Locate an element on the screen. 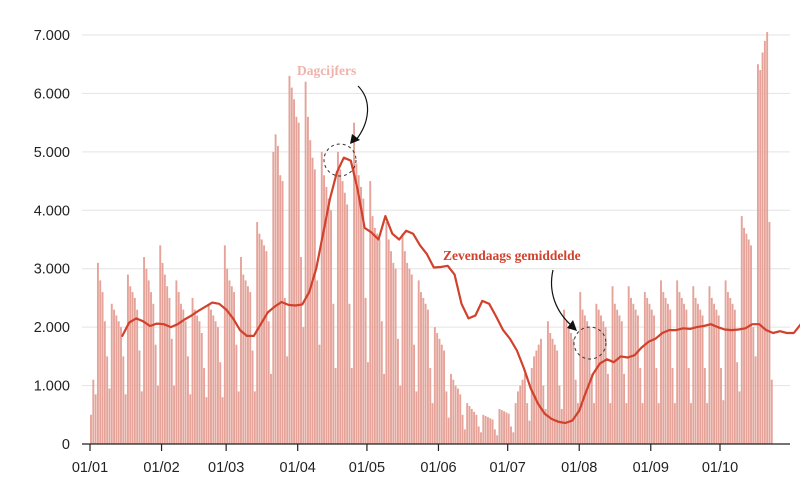 Image resolution: width=800 pixels, height=490 pixels. y-tick-label: 1.000 is located at coordinates (52, 387).